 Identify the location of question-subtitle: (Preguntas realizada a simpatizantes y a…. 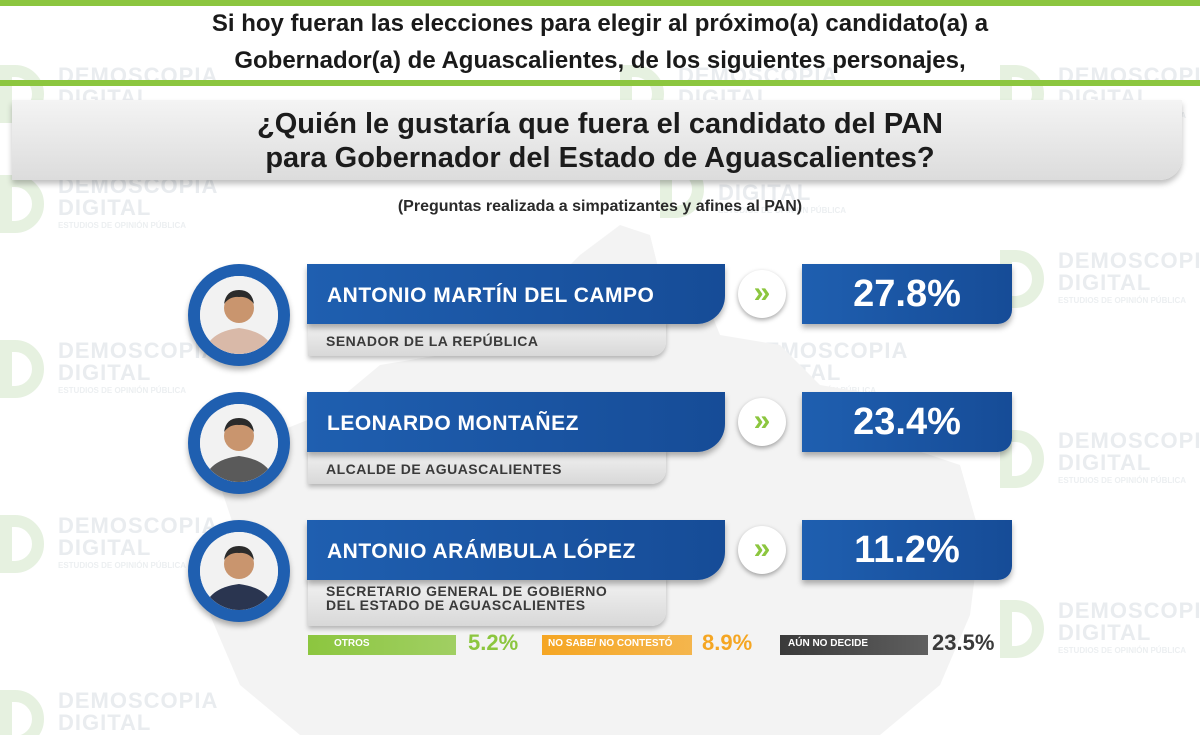
(600, 206).